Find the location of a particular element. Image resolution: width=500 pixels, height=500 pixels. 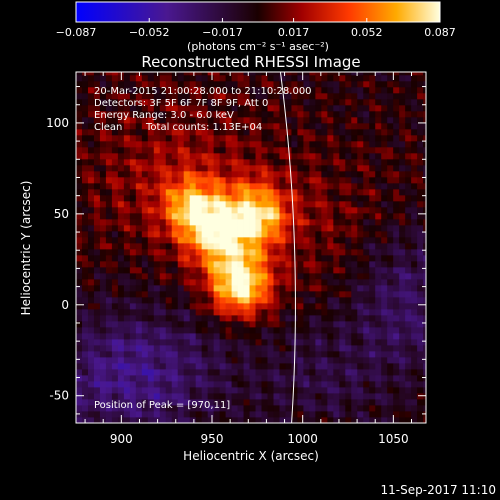

annotation-energy: Energy Range: 3.0 - 6.0 keV is located at coordinates (164, 115).